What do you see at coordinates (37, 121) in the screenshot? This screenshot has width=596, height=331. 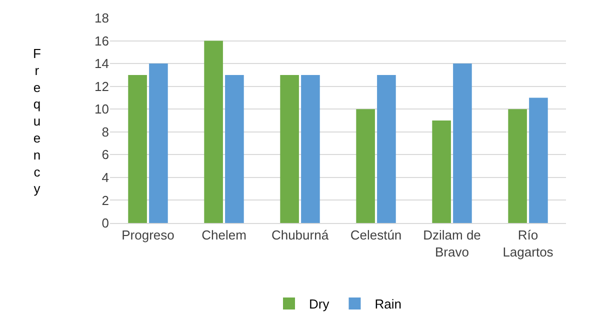 I see `text: Frequency` at bounding box center [37, 121].